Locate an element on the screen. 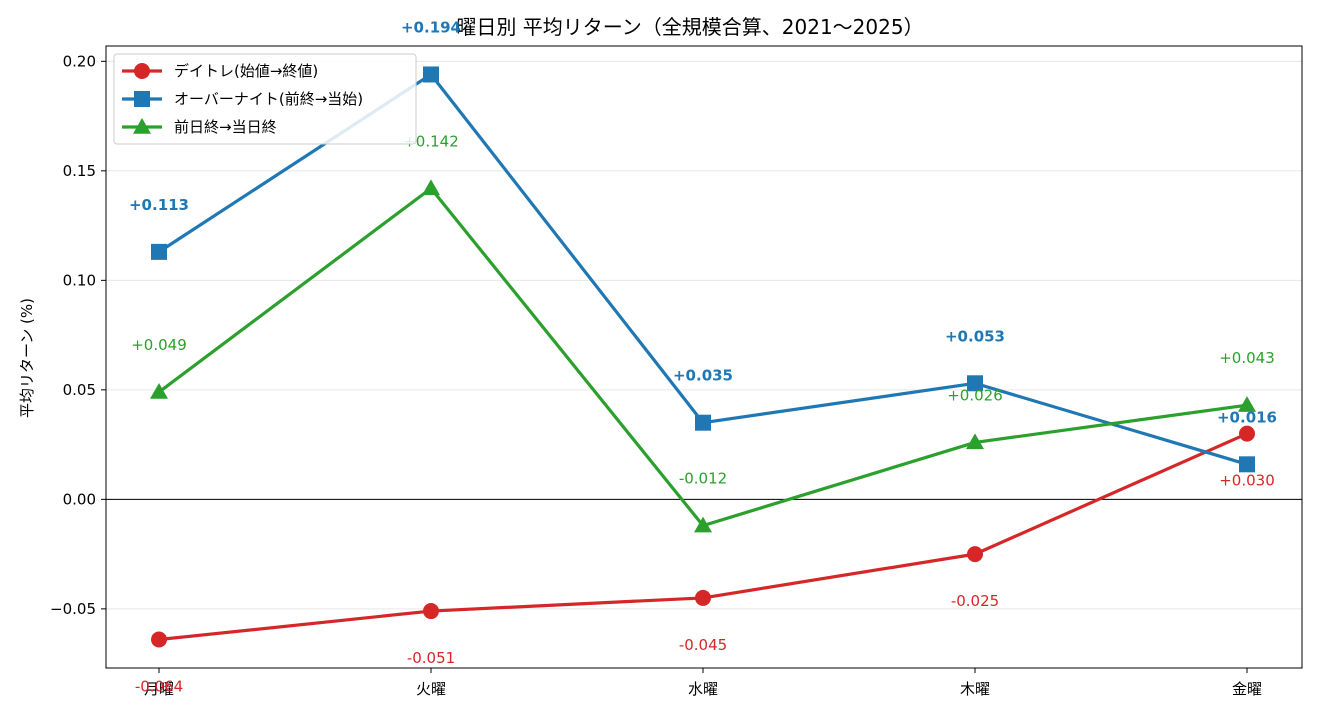 The width and height of the screenshot is (1320, 724). legend-entry: デイトレ(始値→終値) is located at coordinates (220, 71).